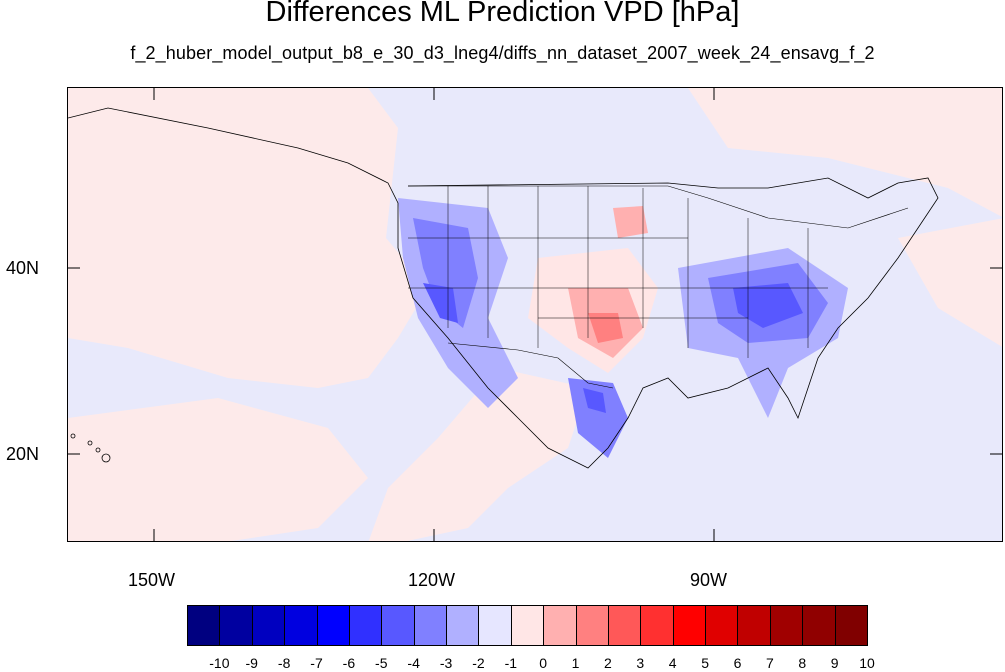 The height and width of the screenshot is (672, 1005). Describe the element at coordinates (543, 663) in the screenshot. I see `colorbar-tick-label: 0` at that location.